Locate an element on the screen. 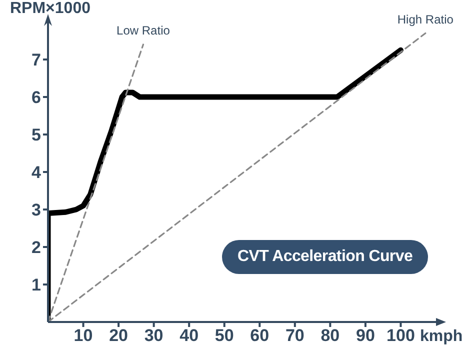  x-axis-title: kmph is located at coordinates (441, 337).